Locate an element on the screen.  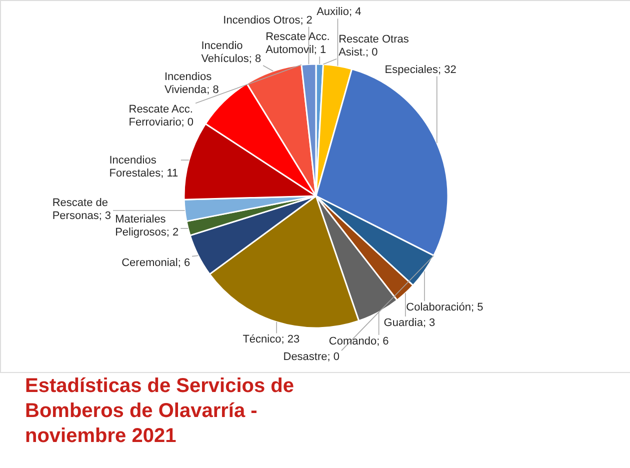
slice-label: Materiales Peligrosos is located at coordinates (141, 225).